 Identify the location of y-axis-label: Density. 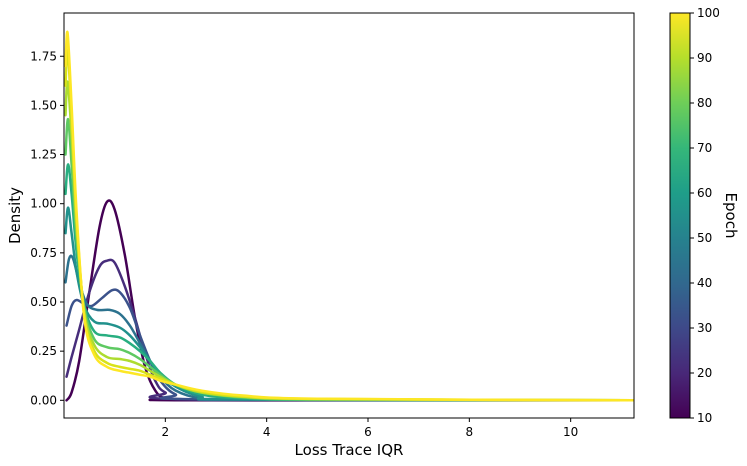
(15, 215).